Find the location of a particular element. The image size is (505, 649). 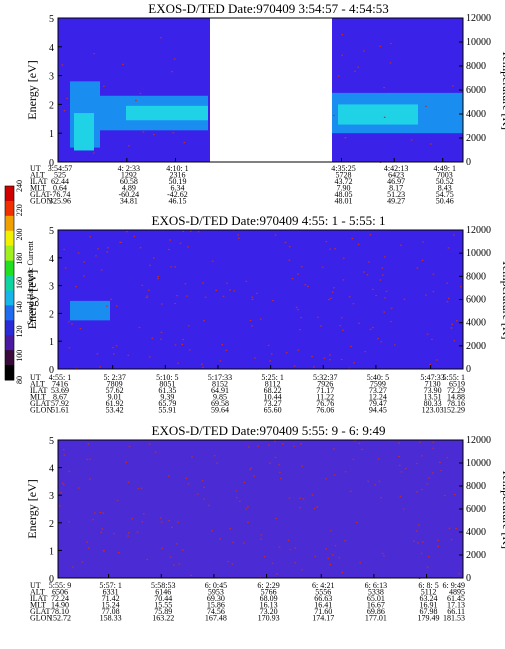

y-tick-label: 4 is located at coordinates (51, 259).